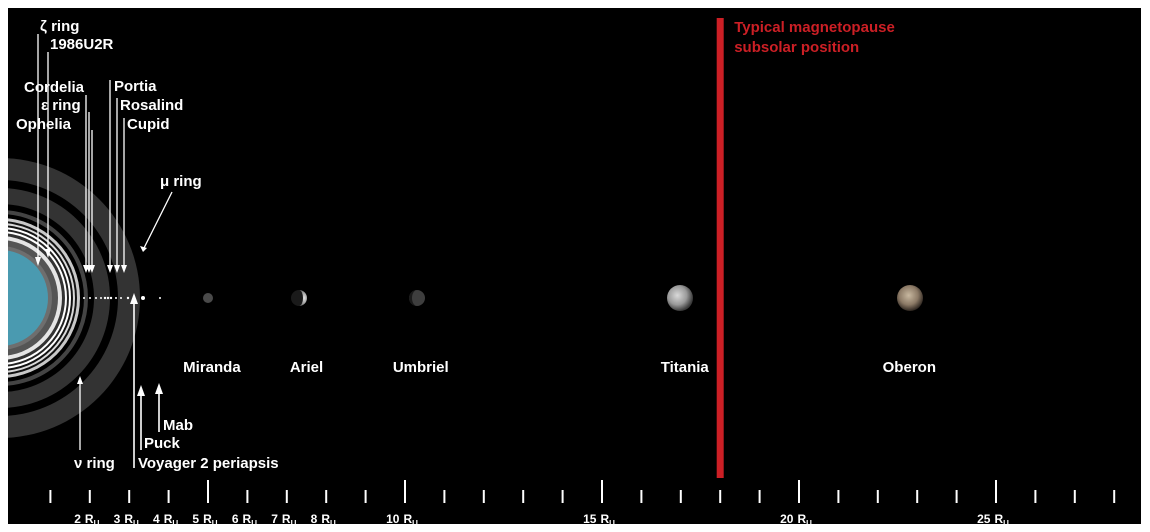 This screenshot has height=532, width=1150. What do you see at coordinates (582, 504) in the screenshot?
I see `distance-axis: 2 RU 3 RU 4 RU 5 RU 6 RU 7 RU 8 RU 10 RU 15 RU 20 RU 25 RU` at bounding box center [582, 504].